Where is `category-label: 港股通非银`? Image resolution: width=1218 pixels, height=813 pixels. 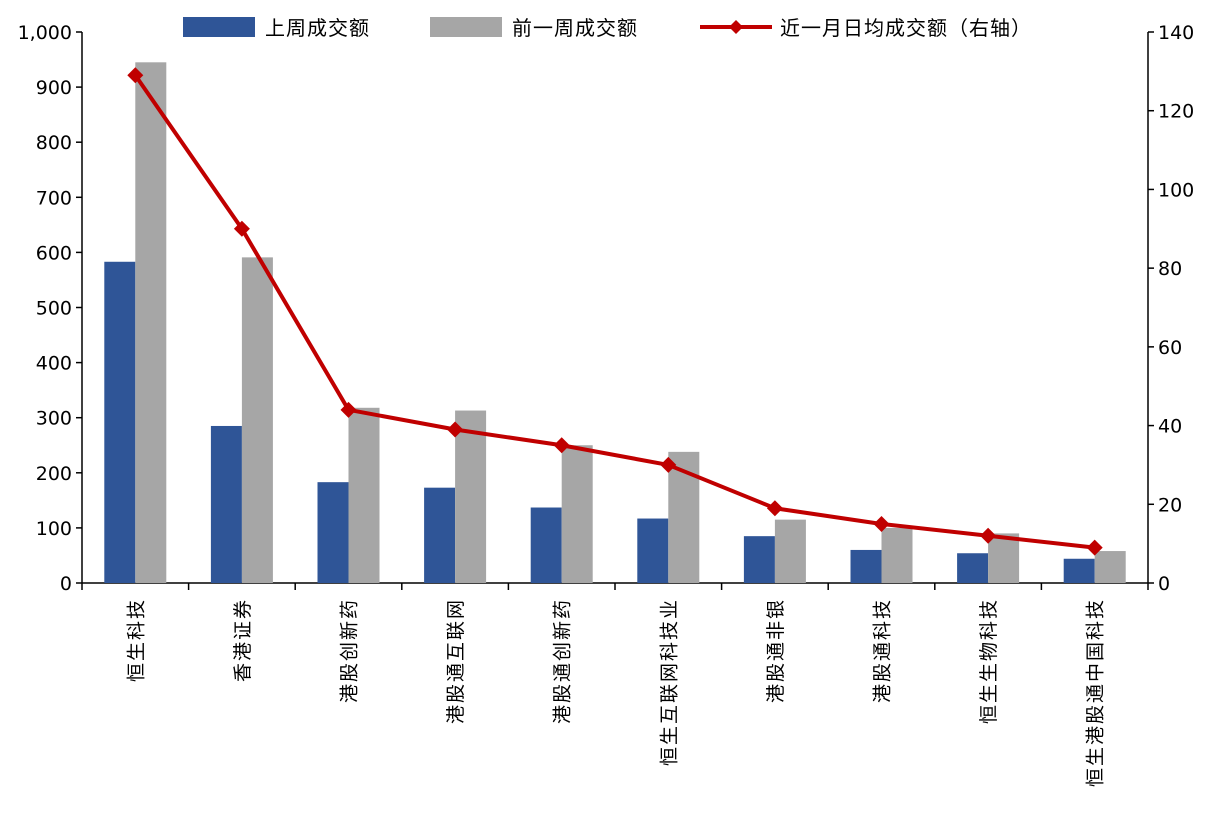
category-label: 港股通非银 is located at coordinates (776, 650).